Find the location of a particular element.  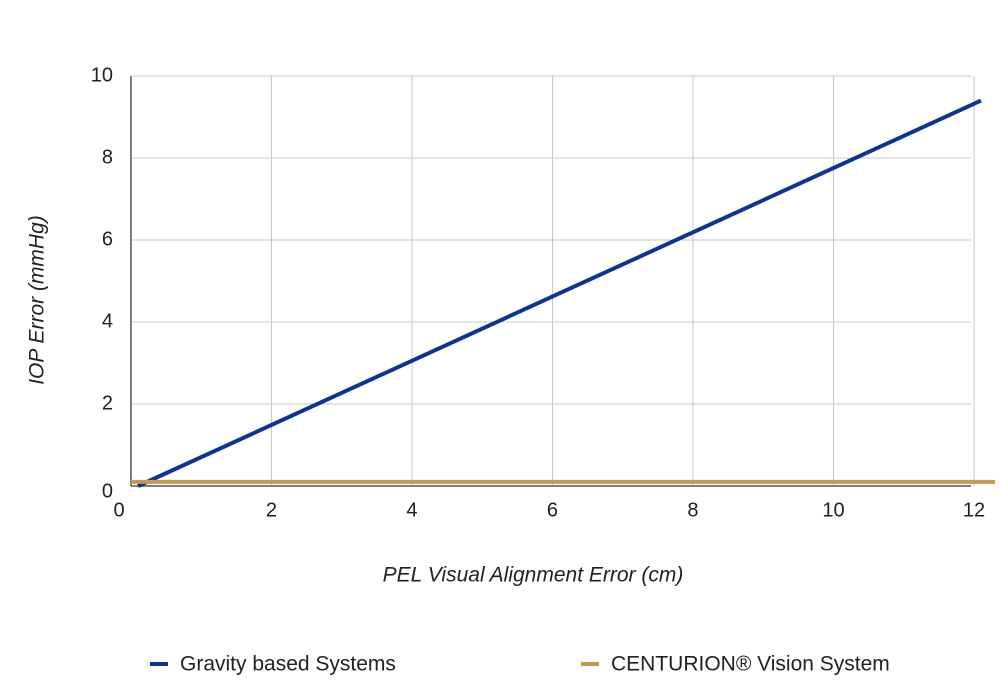

x-tick-label: 6 is located at coordinates (552, 510).